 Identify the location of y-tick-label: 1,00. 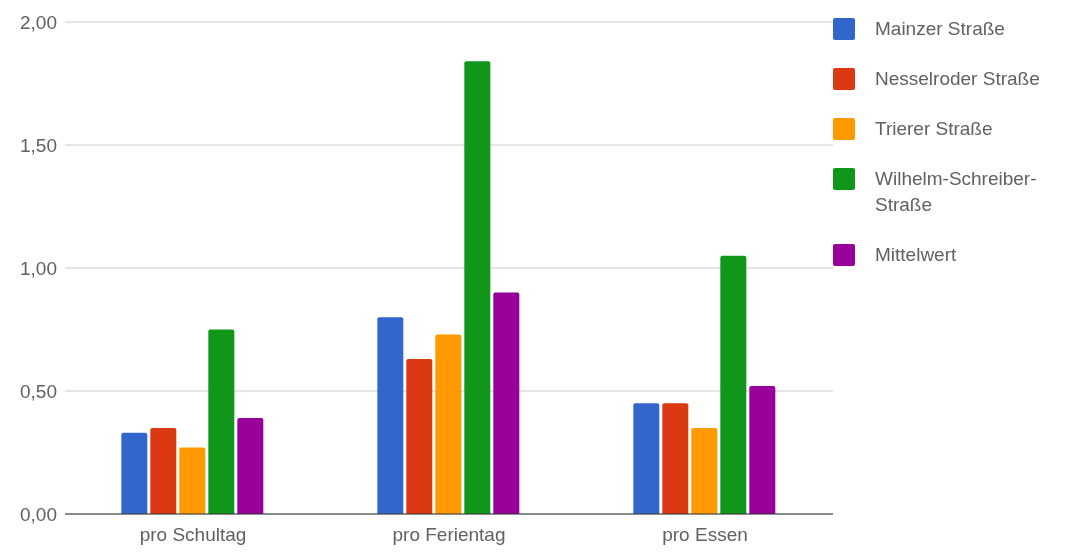
(38, 268).